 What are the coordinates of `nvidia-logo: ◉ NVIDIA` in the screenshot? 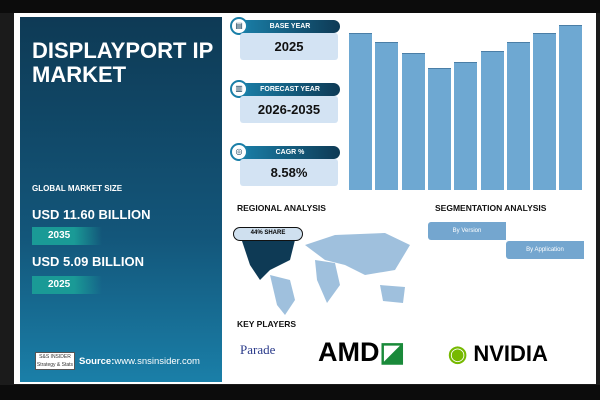 It's located at (498, 354).